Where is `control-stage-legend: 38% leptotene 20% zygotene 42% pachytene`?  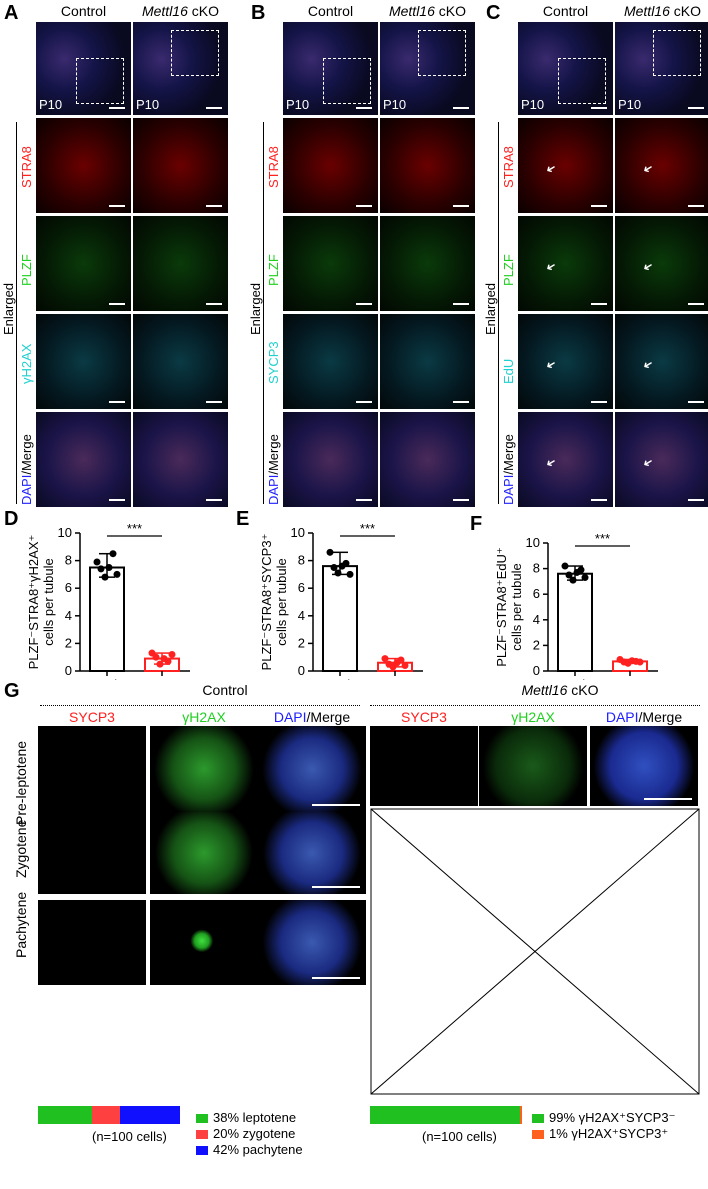 control-stage-legend: 38% leptotene 20% zygotene 42% pachytene is located at coordinates (249, 1134).